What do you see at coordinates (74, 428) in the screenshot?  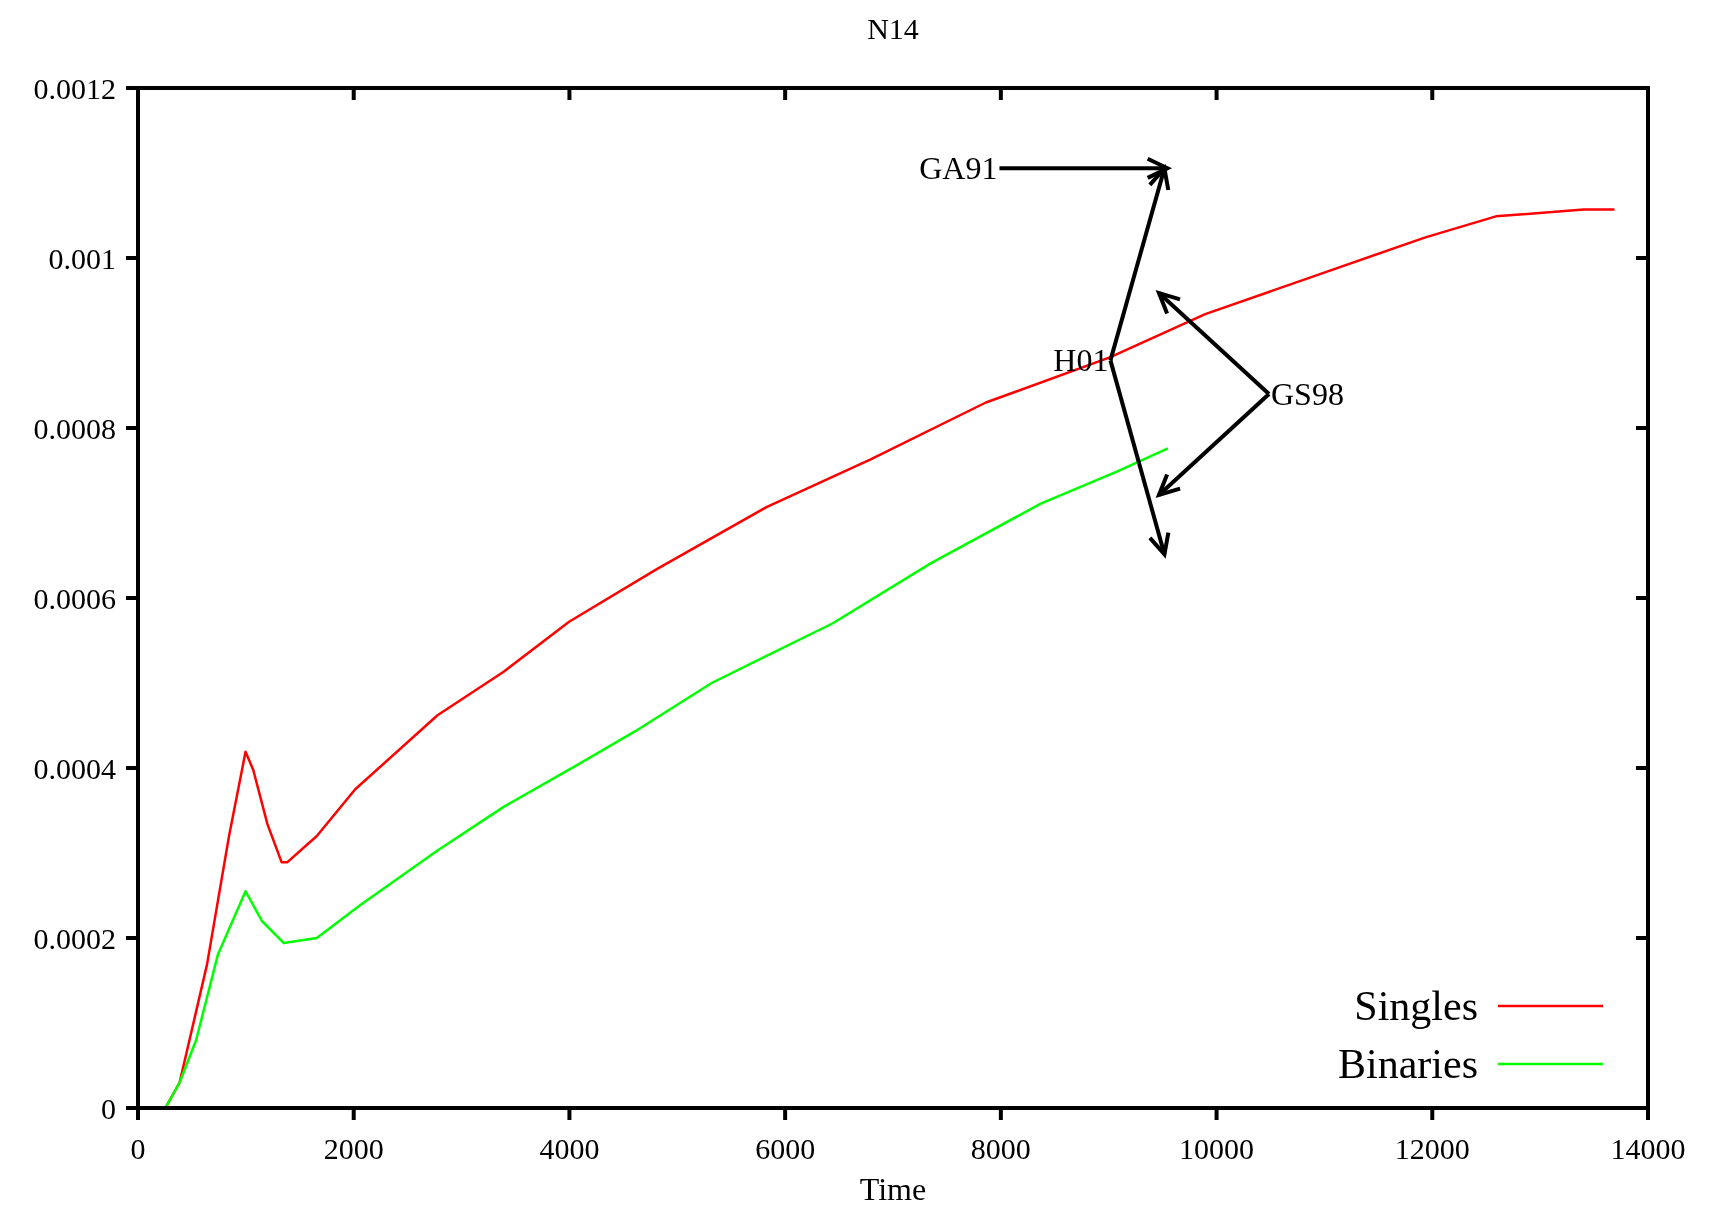 I see `y-tick-label: 0.0008` at bounding box center [74, 428].